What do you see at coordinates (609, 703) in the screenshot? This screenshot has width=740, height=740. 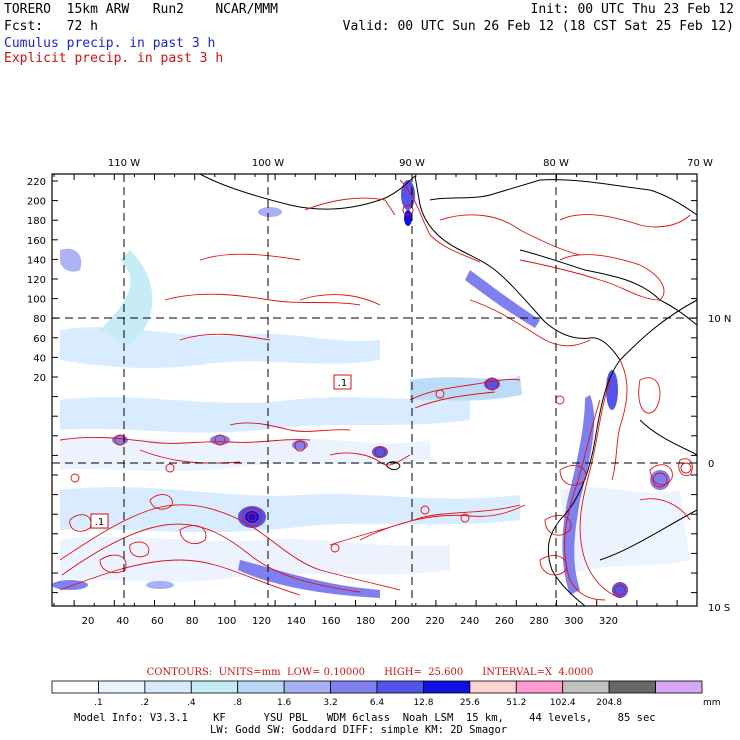 I see `colorbar-label: 204.8` at bounding box center [609, 703].